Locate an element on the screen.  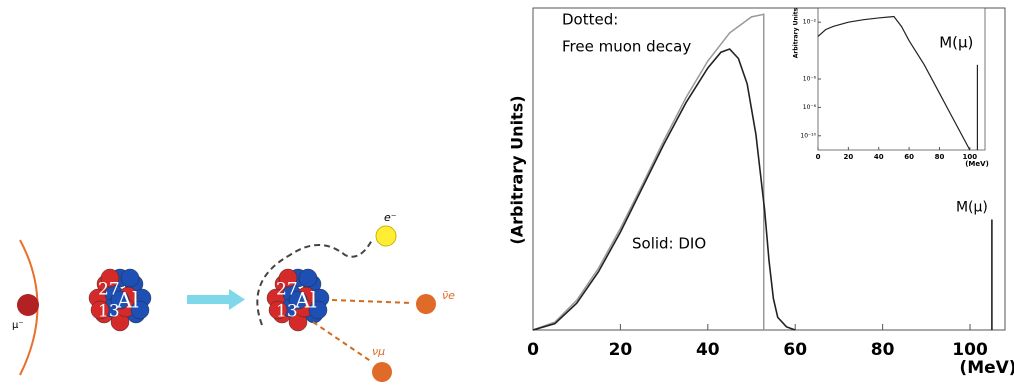
antineutrino-label: ν̄e is located at coordinates (448, 295).